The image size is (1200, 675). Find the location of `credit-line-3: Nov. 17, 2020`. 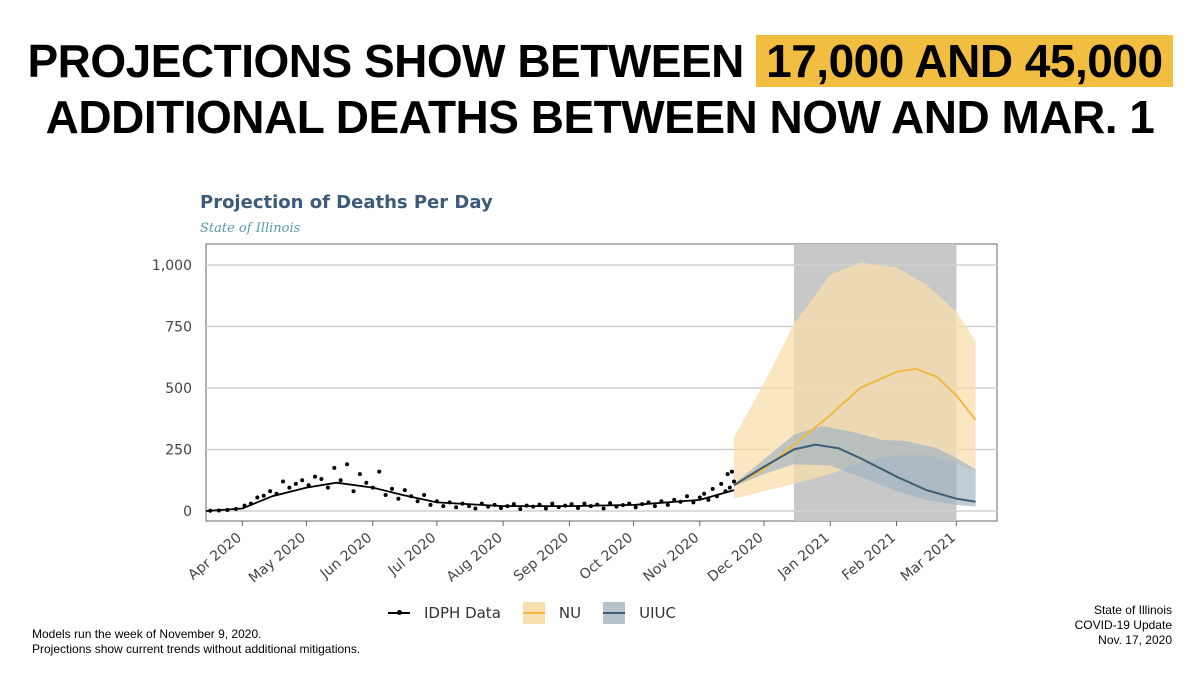

credit-line-3: Nov. 17, 2020 is located at coordinates (1135, 640).